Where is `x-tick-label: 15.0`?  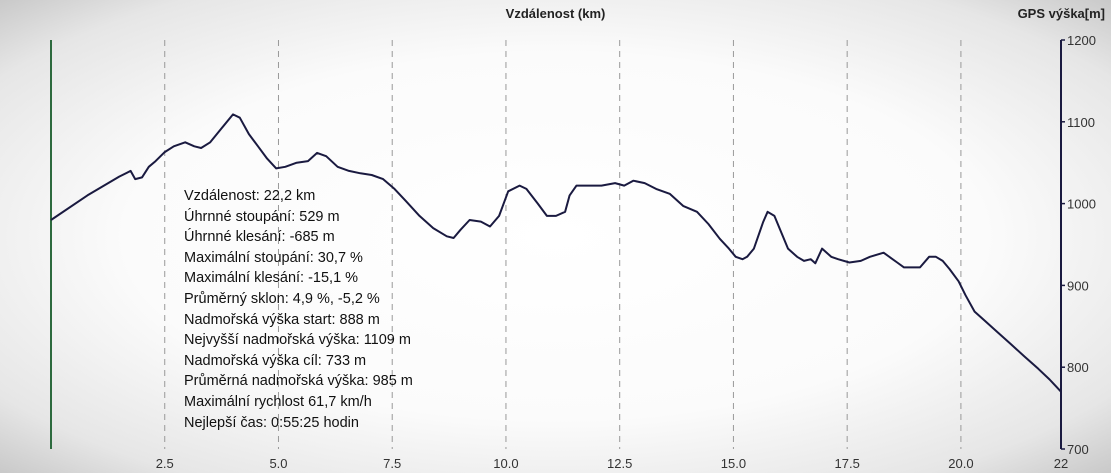
x-tick-label: 15.0 is located at coordinates (733, 463).